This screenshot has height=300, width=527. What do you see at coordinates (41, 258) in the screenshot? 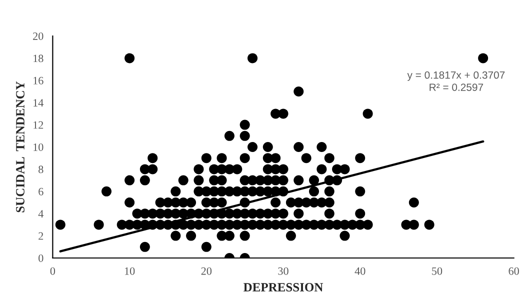
I see `y-tick-label: 0` at bounding box center [41, 258].